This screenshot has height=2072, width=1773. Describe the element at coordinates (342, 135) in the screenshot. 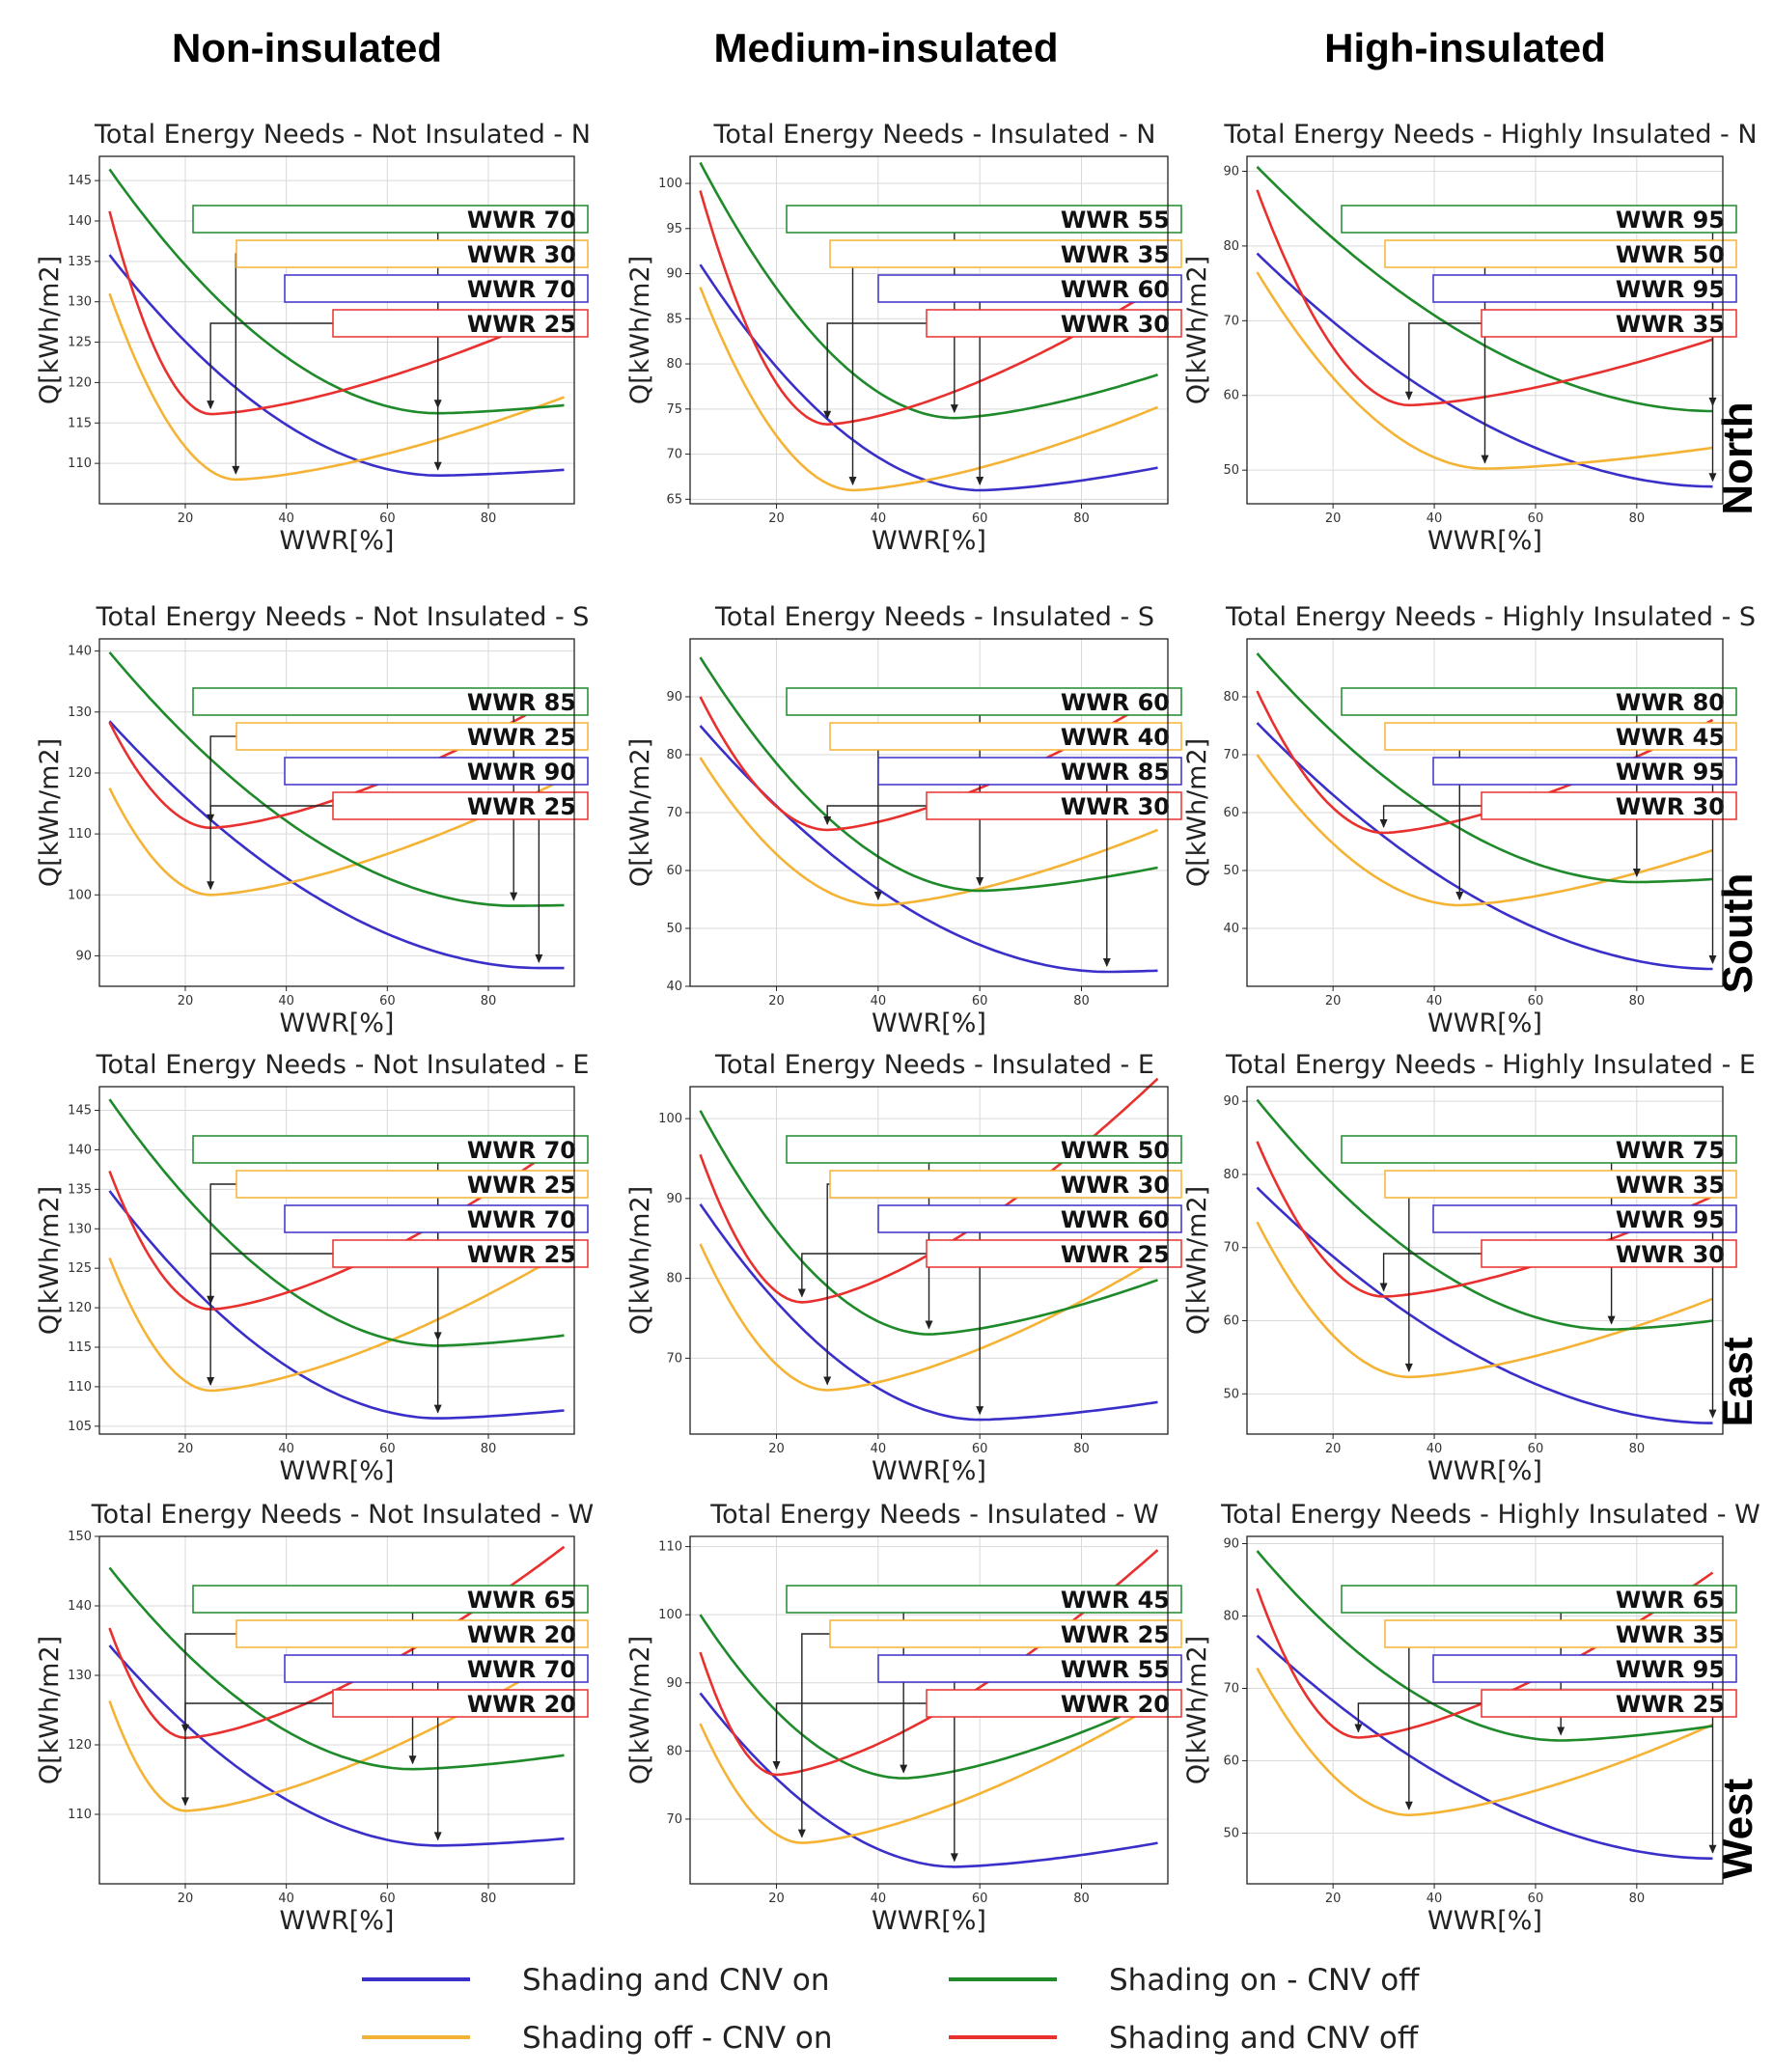

I see `chart-title: Total Energy Needs - Not Insulated - N` at that location.